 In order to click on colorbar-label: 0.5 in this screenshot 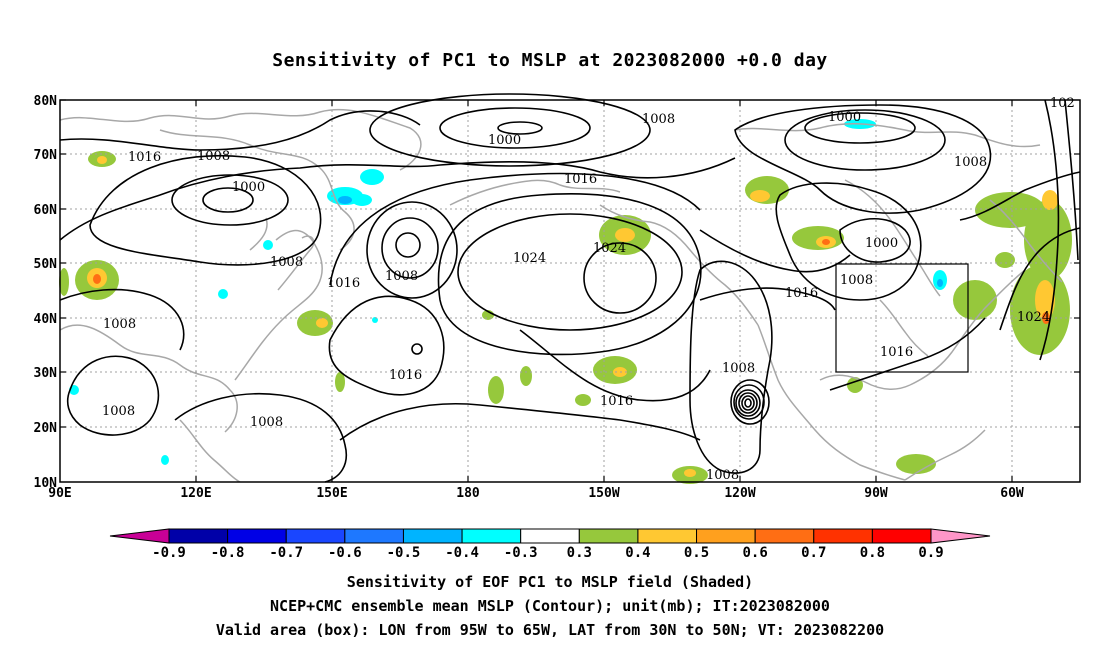, I will do `click(696, 553)`.